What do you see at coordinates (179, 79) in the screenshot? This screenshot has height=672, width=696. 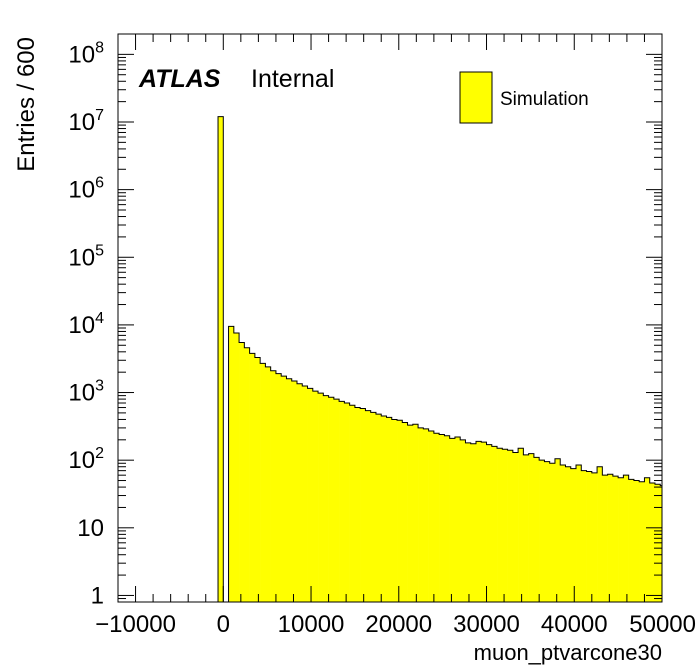 I see `atlas-label: ATLAS` at bounding box center [179, 79].